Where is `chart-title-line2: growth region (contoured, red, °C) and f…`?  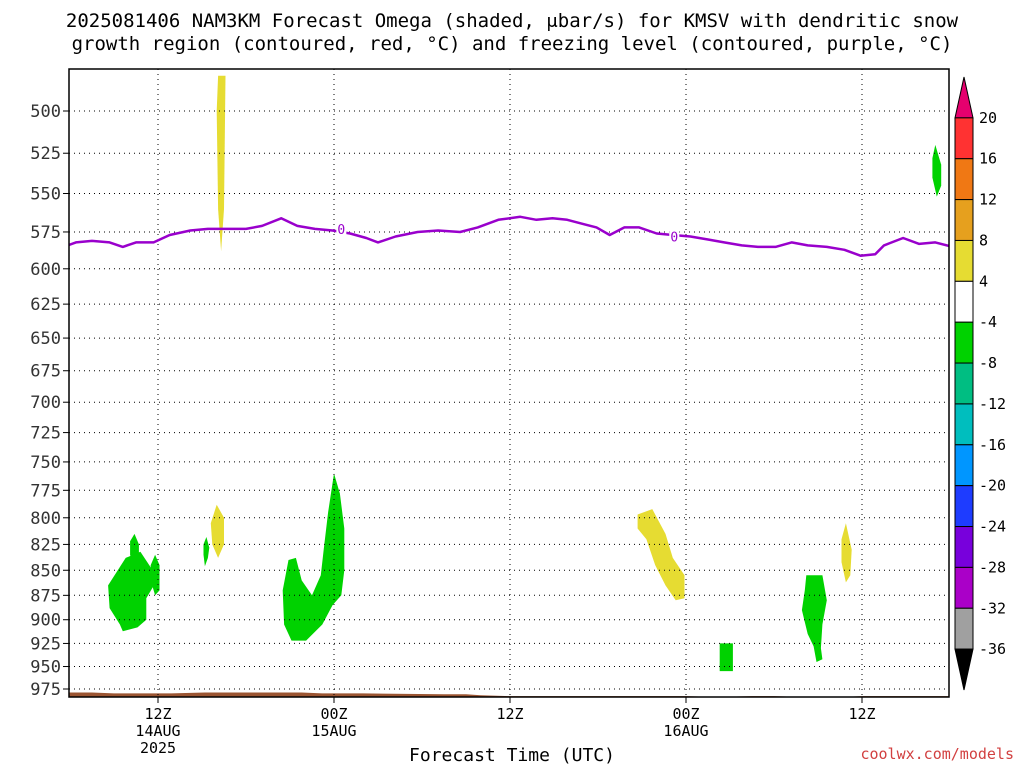
chart-title-line2: growth region (contoured, red, °C) and f… is located at coordinates (512, 44).